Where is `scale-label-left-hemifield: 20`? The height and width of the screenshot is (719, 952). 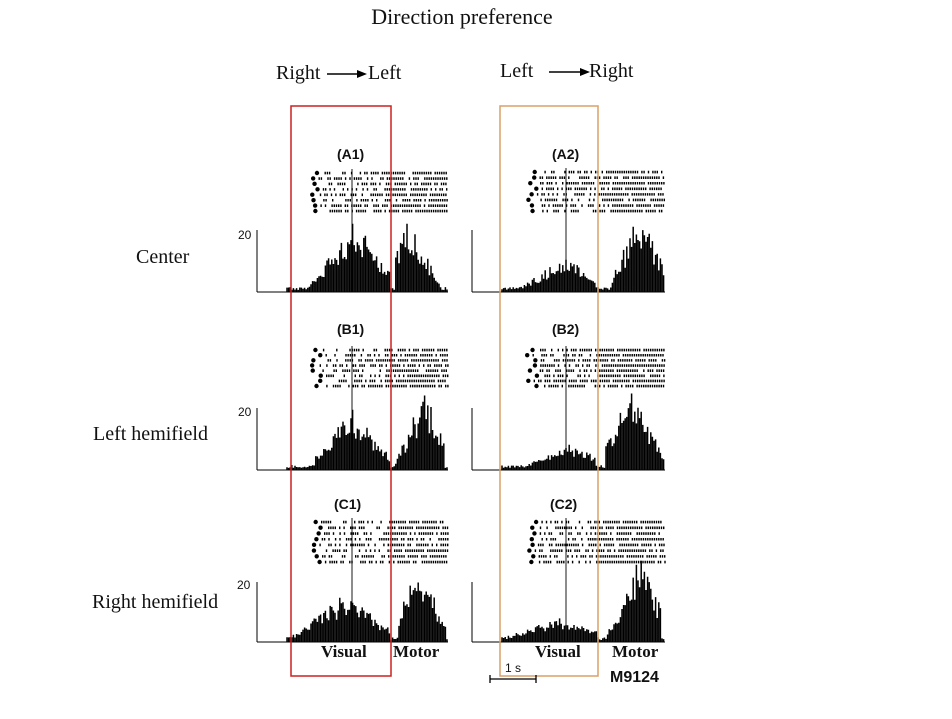
scale-label-left-hemifield: 20 is located at coordinates (245, 412).